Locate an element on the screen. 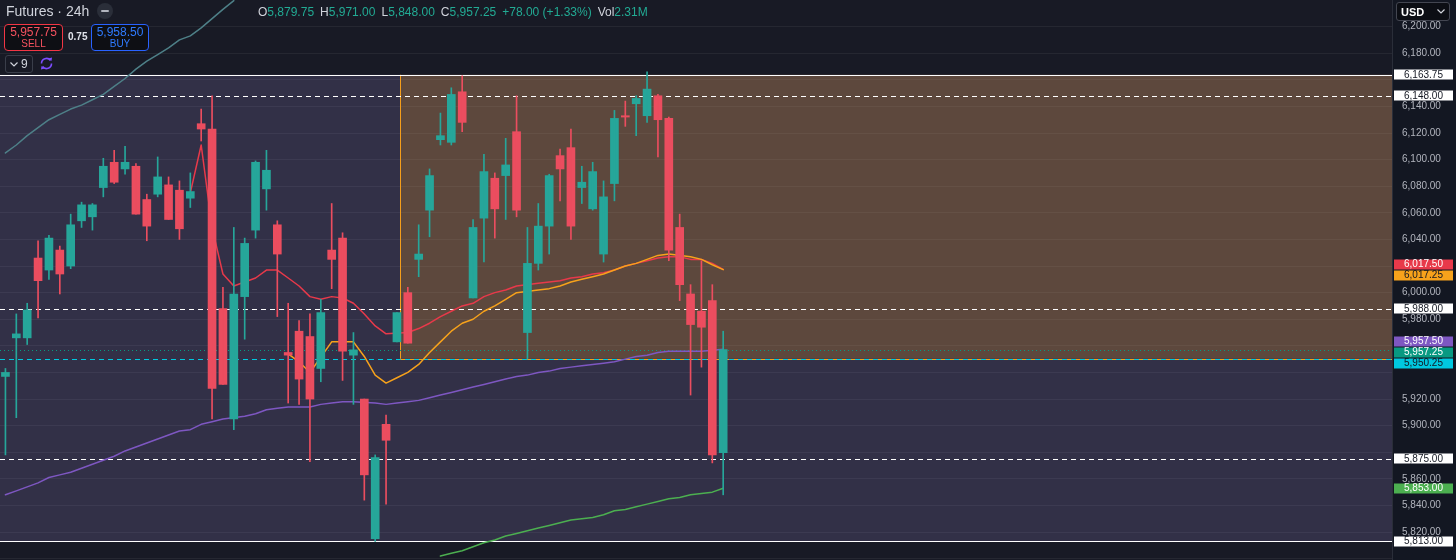 The width and height of the screenshot is (1456, 560). text: 6,017.25 is located at coordinates (1424, 275).